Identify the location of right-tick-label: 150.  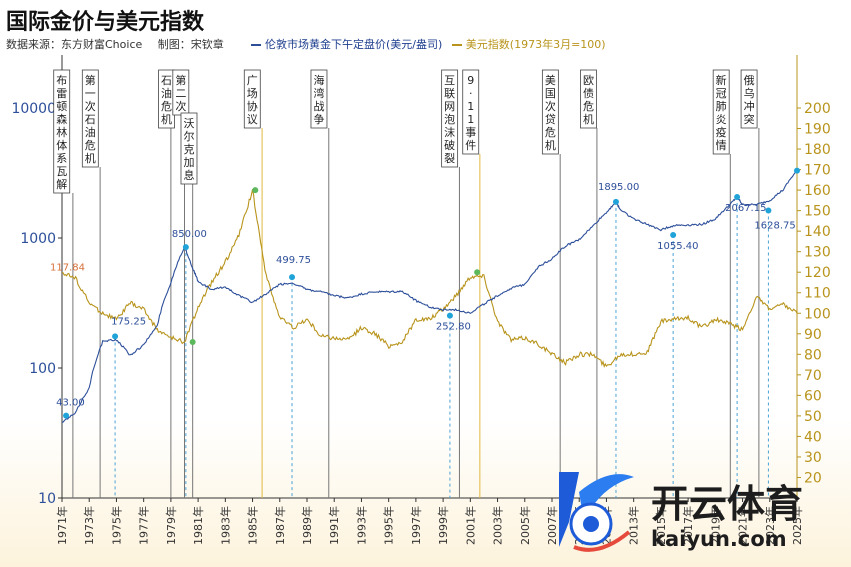
(817, 212).